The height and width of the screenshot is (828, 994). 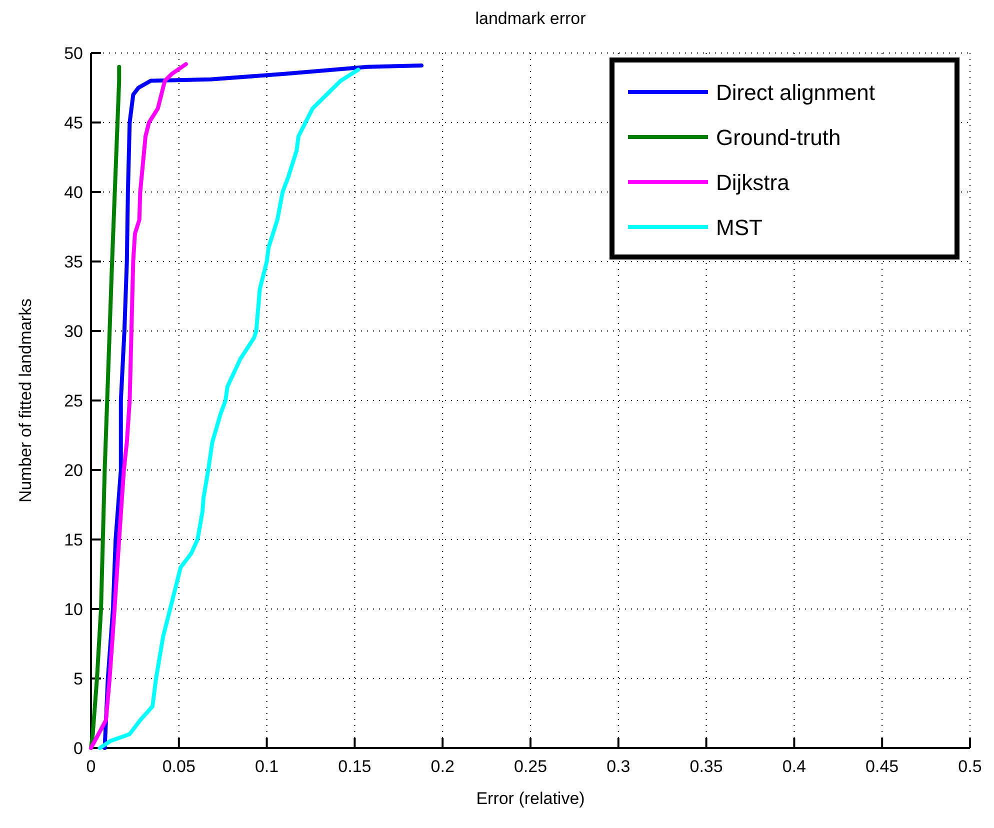 What do you see at coordinates (753, 182) in the screenshot?
I see `legend-label: Dijkstra` at bounding box center [753, 182].